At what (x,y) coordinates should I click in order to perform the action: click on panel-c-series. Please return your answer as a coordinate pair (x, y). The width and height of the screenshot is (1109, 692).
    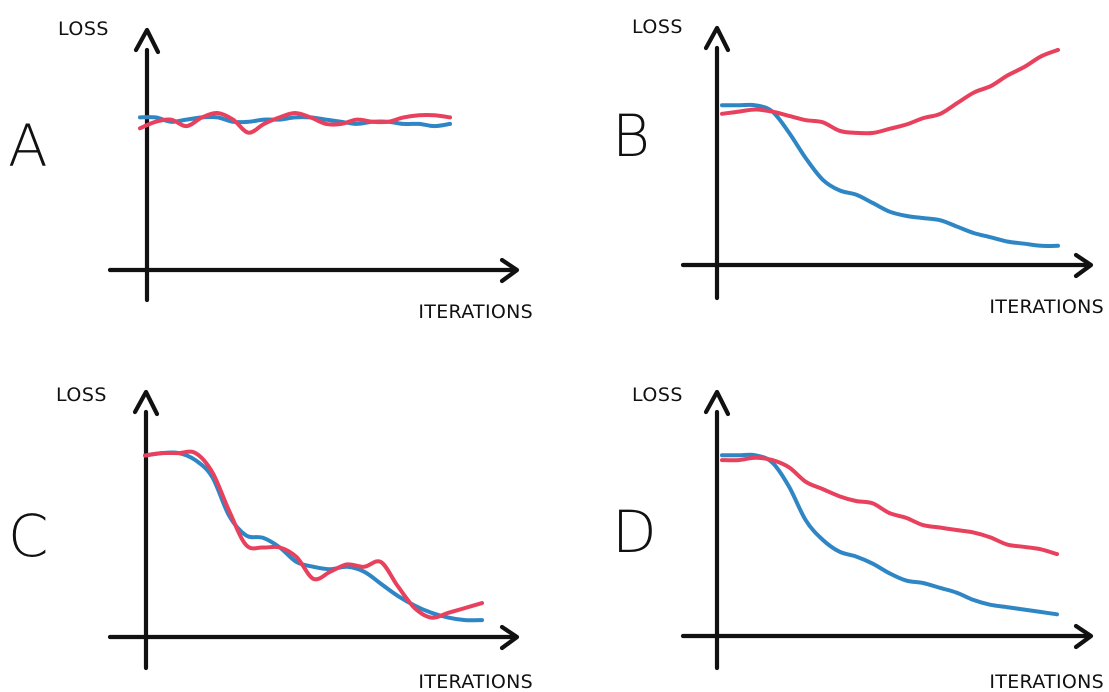
    Looking at the image, I should click on (313, 536).